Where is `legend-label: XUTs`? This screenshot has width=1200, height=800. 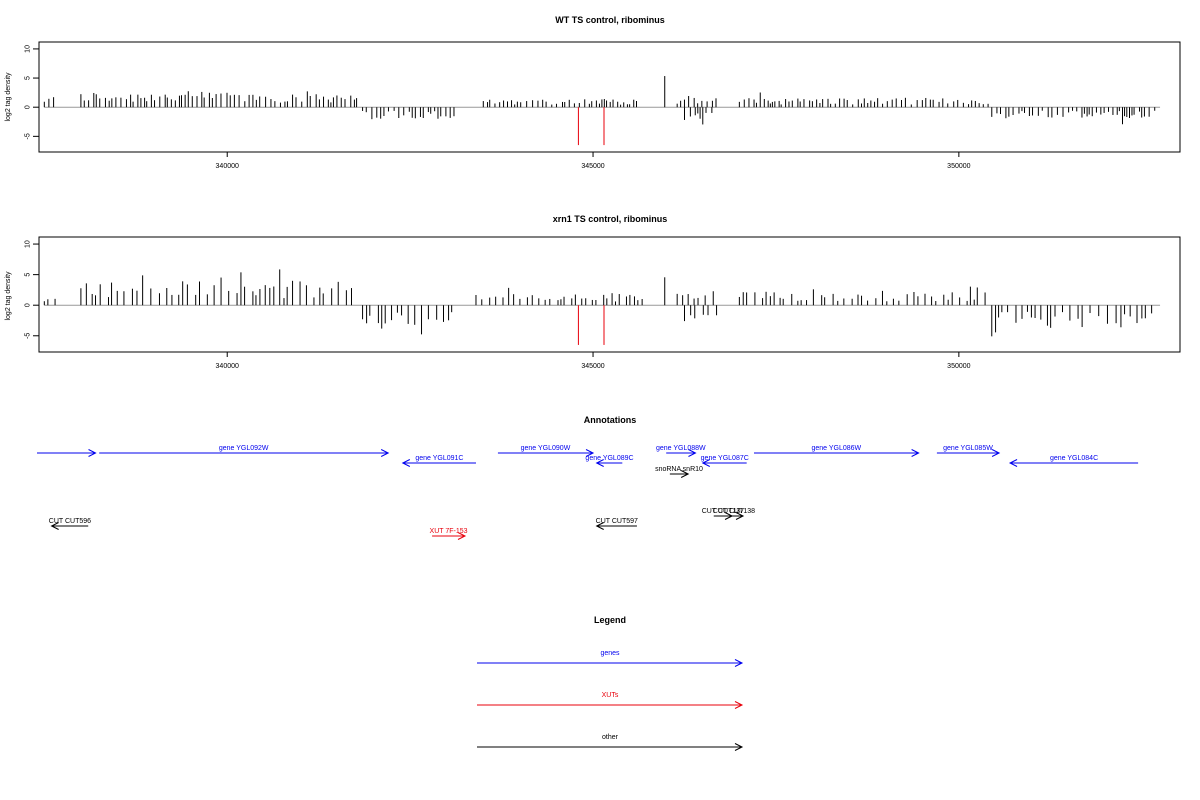
legend-label: XUTs is located at coordinates (610, 695).